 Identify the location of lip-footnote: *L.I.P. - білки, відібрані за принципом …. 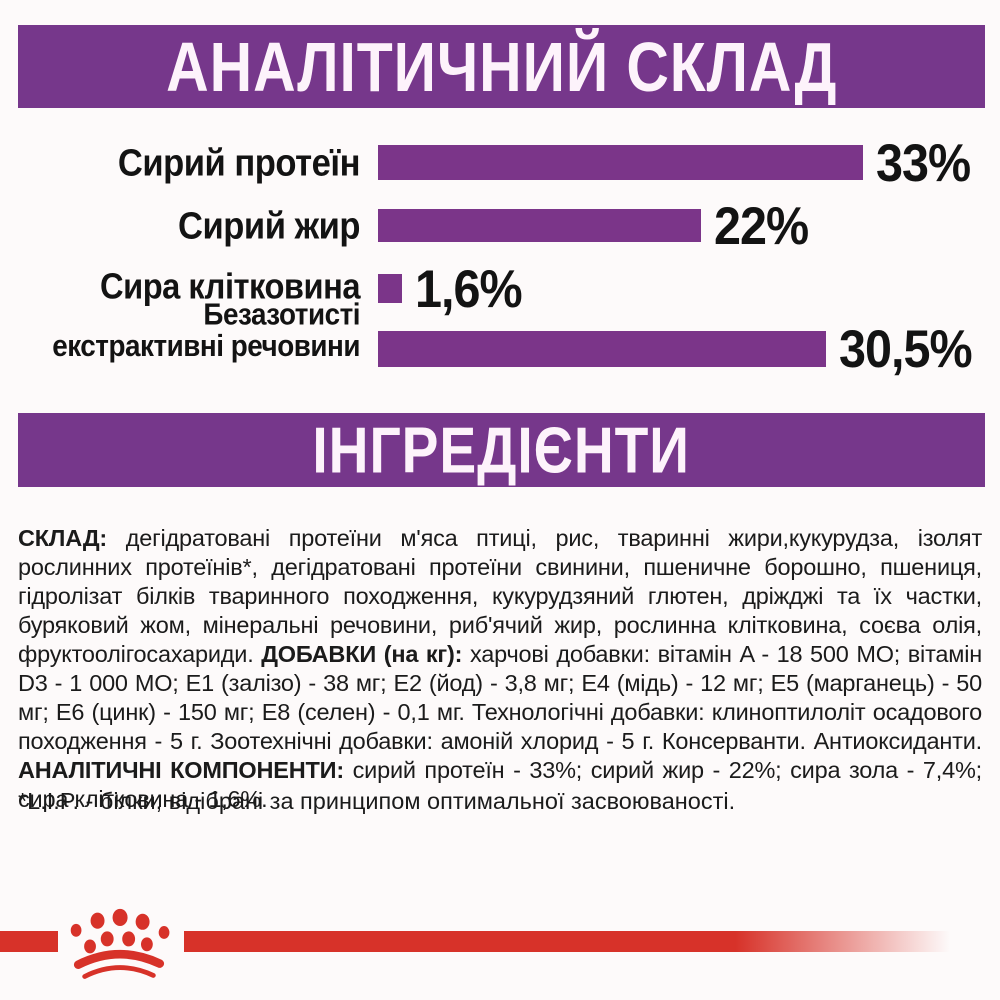
(377, 800).